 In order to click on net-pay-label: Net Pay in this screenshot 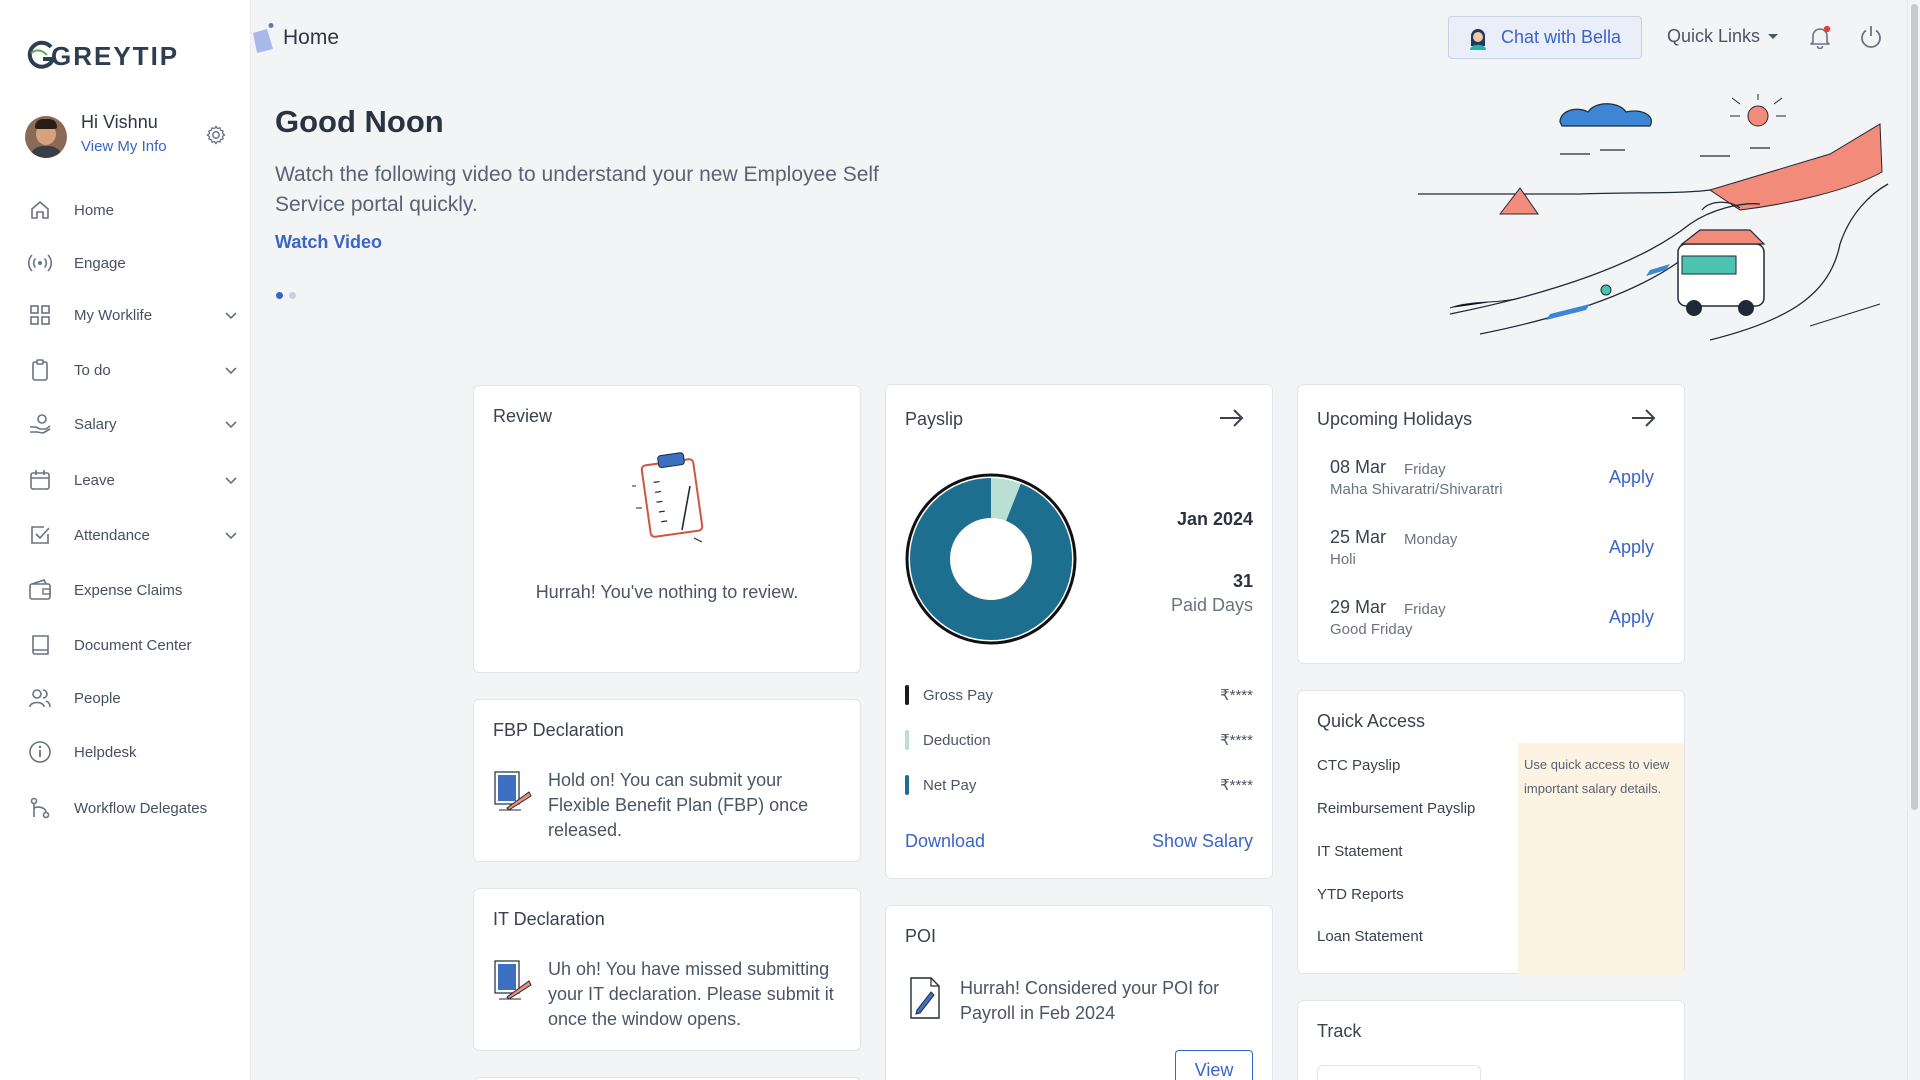, I will do `click(950, 785)`.